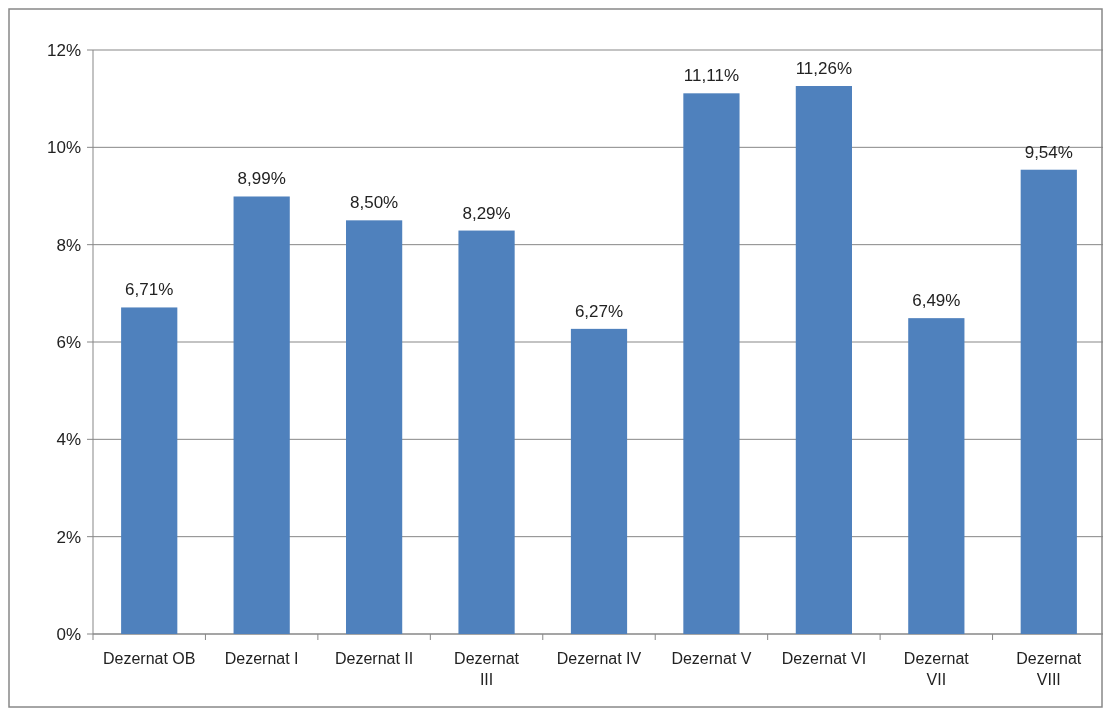 This screenshot has height=715, width=1111. What do you see at coordinates (261, 179) in the screenshot?
I see `data-label: 8,99%` at bounding box center [261, 179].